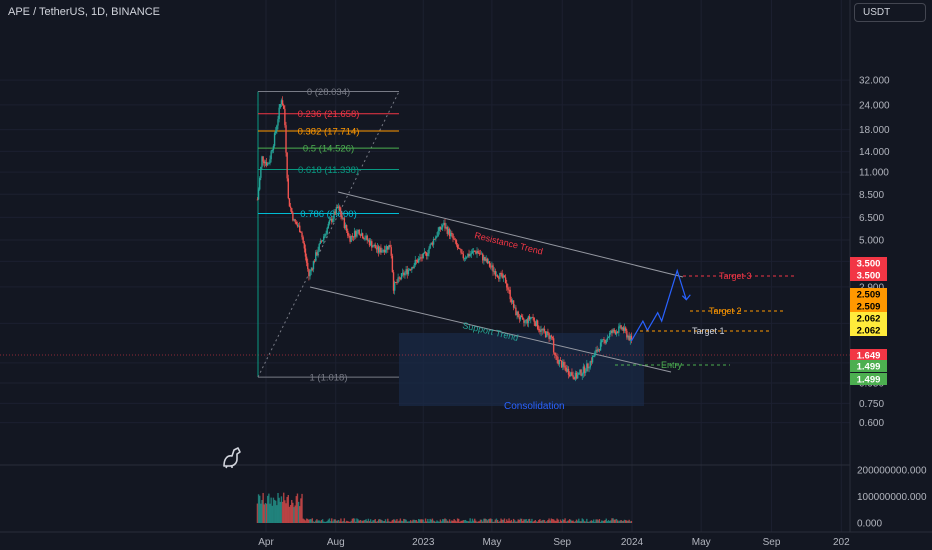  What do you see at coordinates (423, 542) in the screenshot?
I see `x-tick-label: 2023` at bounding box center [423, 542].